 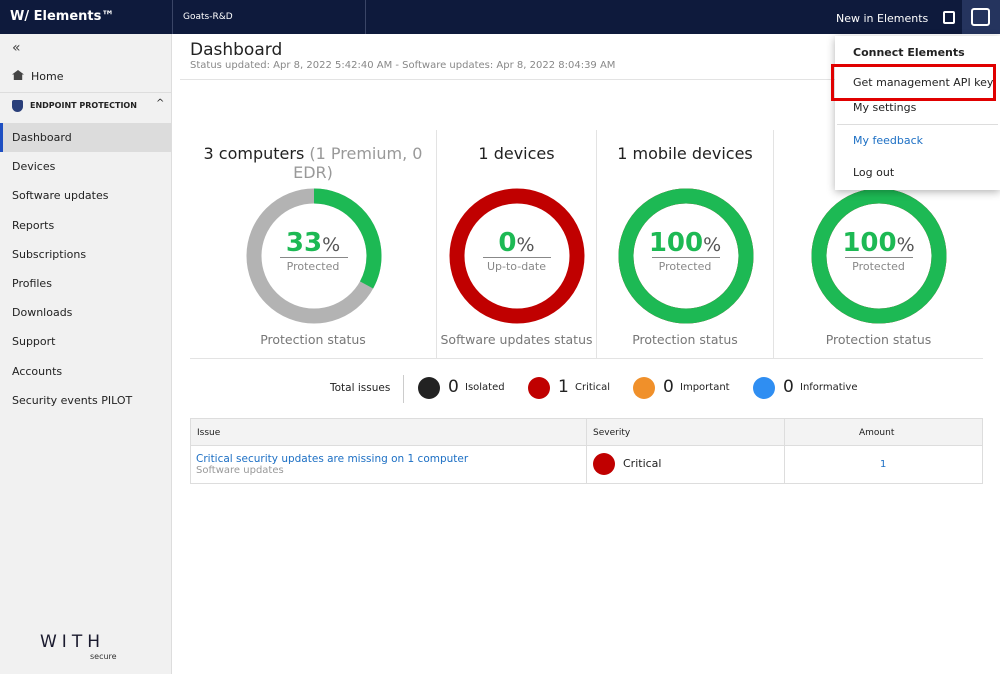 What do you see at coordinates (304, 243) in the screenshot?
I see `percent-value: 33` at bounding box center [304, 243].